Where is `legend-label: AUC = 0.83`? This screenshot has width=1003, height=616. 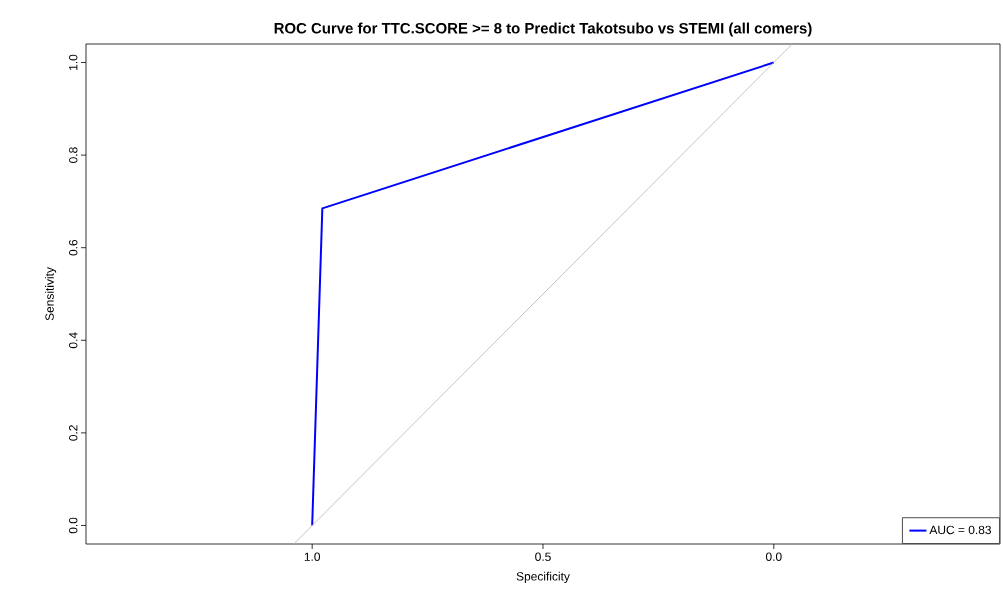
legend-label: AUC = 0.83 is located at coordinates (960, 530).